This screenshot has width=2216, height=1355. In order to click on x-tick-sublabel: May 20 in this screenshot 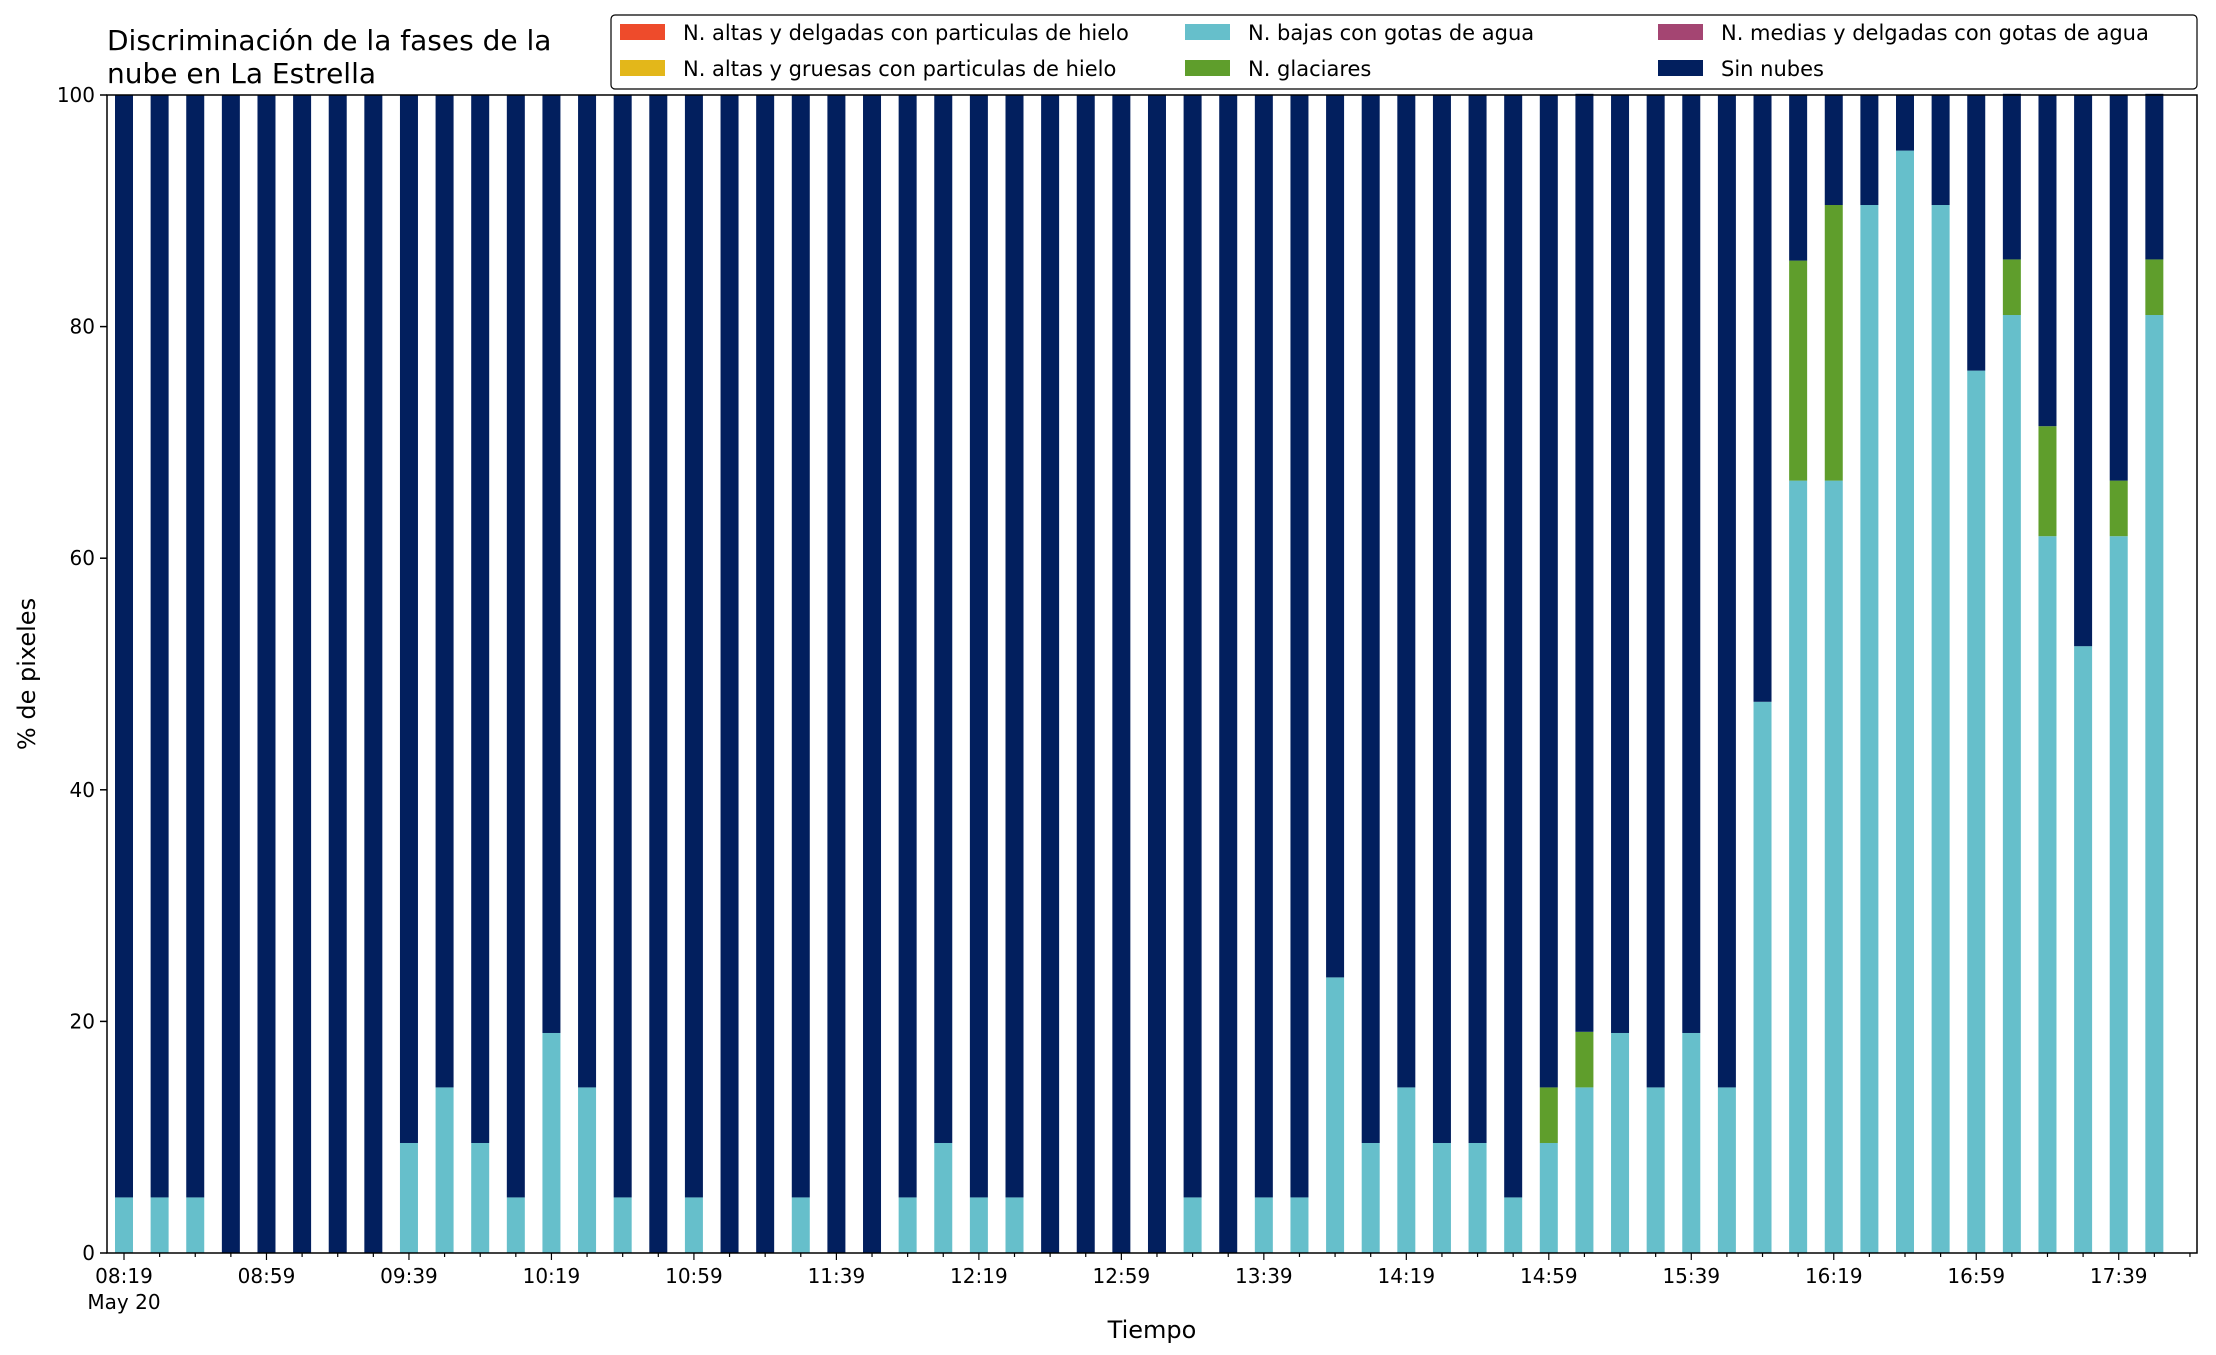, I will do `click(123, 1302)`.